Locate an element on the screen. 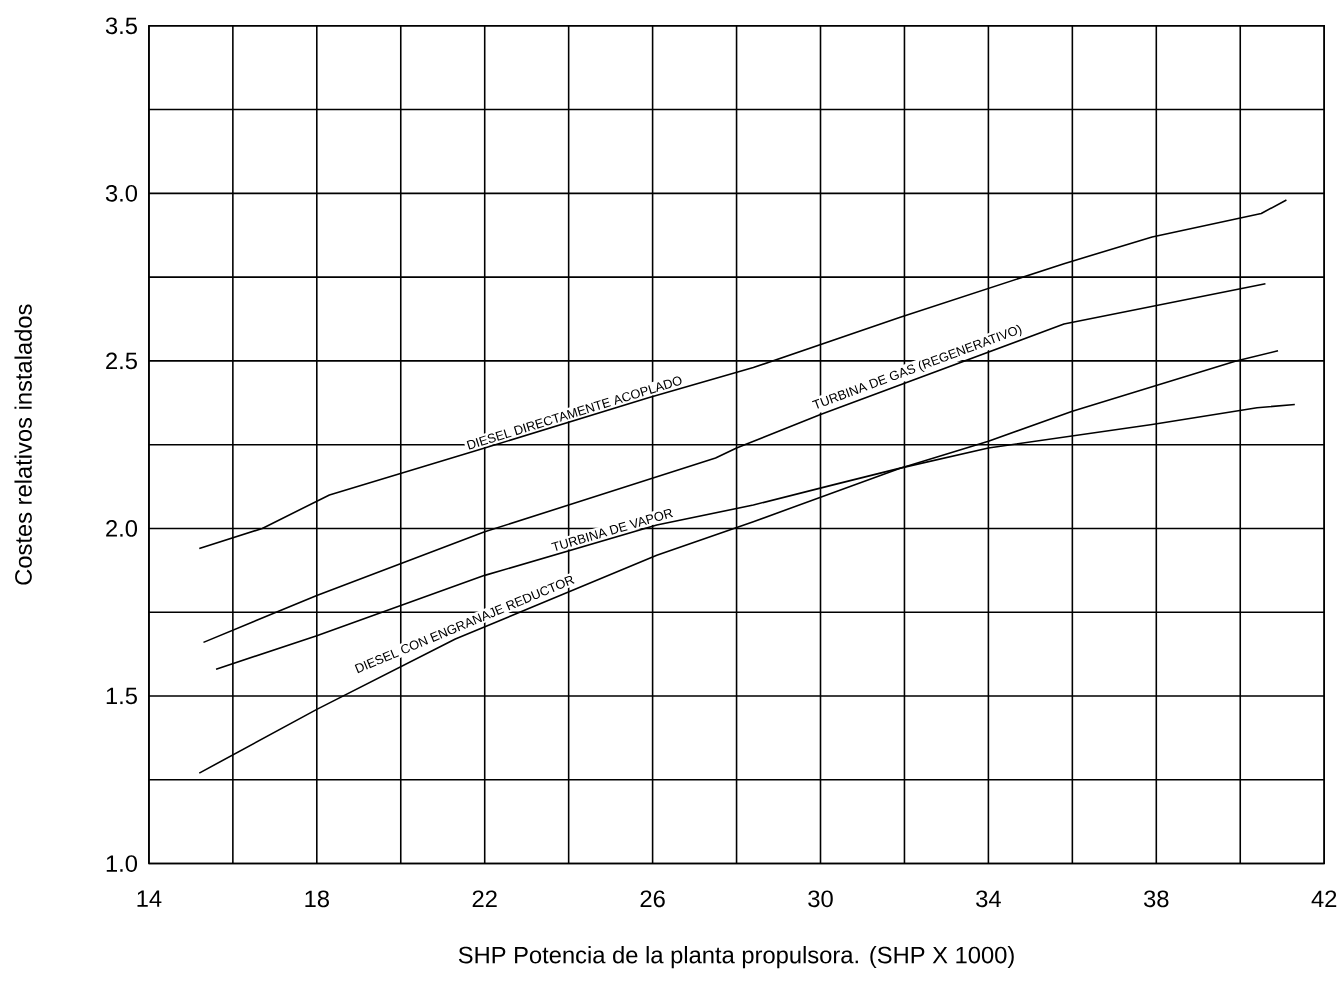  y-tick-label: 1.0 is located at coordinates (122, 863).